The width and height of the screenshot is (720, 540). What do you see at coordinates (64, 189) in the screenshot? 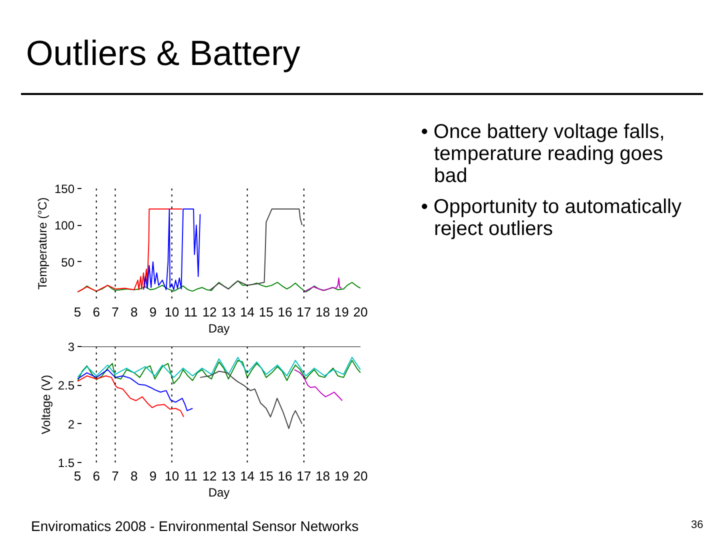
I see `y-tick-label: 150` at bounding box center [64, 189].